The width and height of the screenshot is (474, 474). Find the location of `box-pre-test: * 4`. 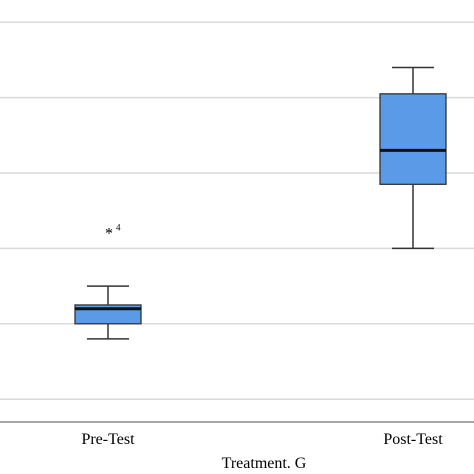

box-pre-test: * 4 is located at coordinates (108, 281).